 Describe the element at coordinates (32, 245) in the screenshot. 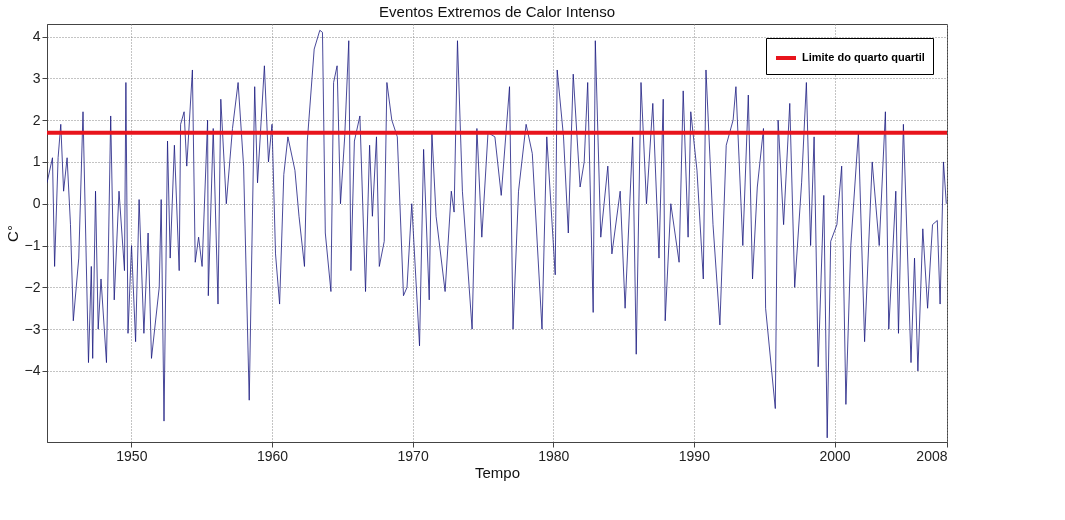

I see `y-tick-label: −1` at that location.